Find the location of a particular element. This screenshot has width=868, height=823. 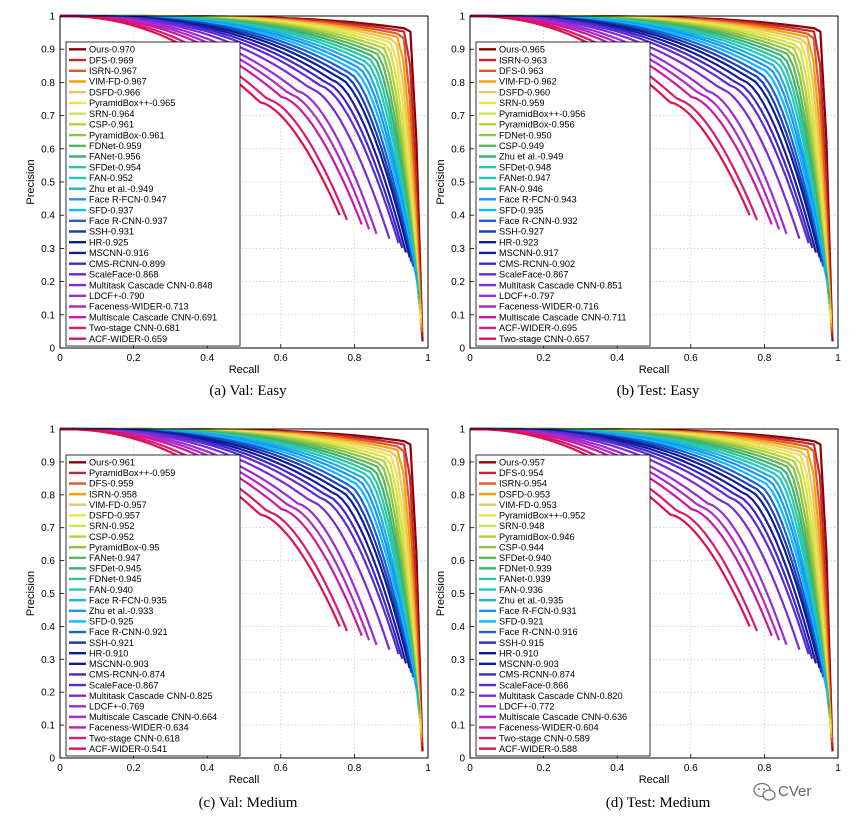

legend-item: DSFD-0.953 is located at coordinates (514, 494).